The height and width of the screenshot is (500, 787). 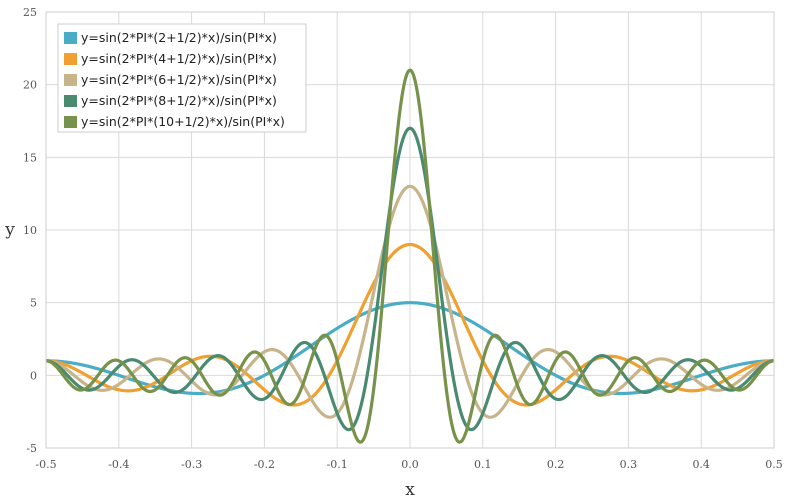 I want to click on x-tick-label: 0.0, so click(x=410, y=464).